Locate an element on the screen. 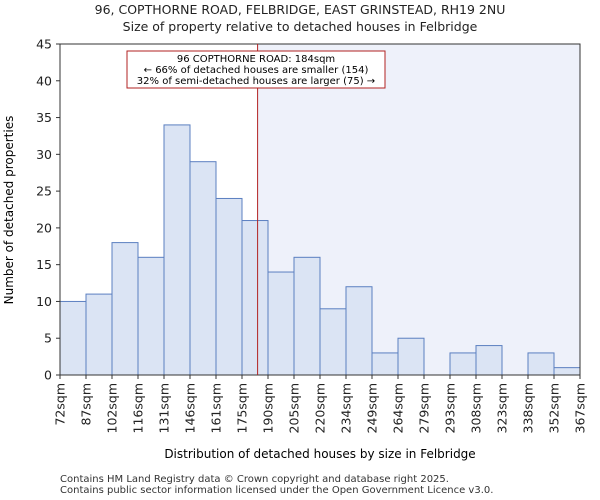 This screenshot has height=500, width=600. histogram-bar-264sqm is located at coordinates (411, 356).